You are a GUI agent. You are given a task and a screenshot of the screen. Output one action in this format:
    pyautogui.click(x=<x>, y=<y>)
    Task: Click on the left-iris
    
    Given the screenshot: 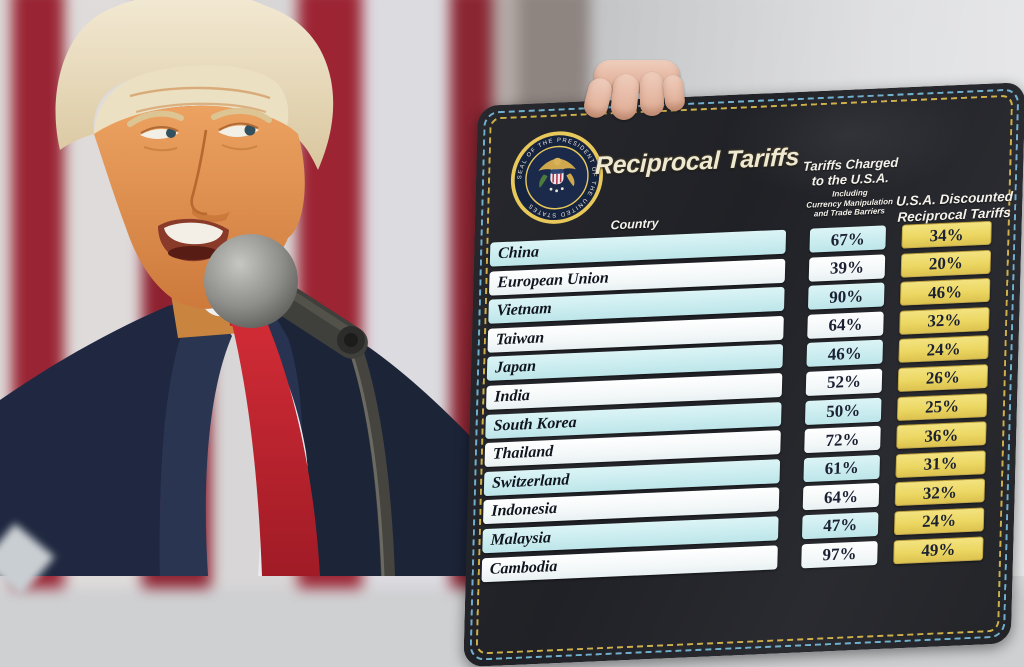 What is the action you would take?
    pyautogui.click(x=171, y=133)
    